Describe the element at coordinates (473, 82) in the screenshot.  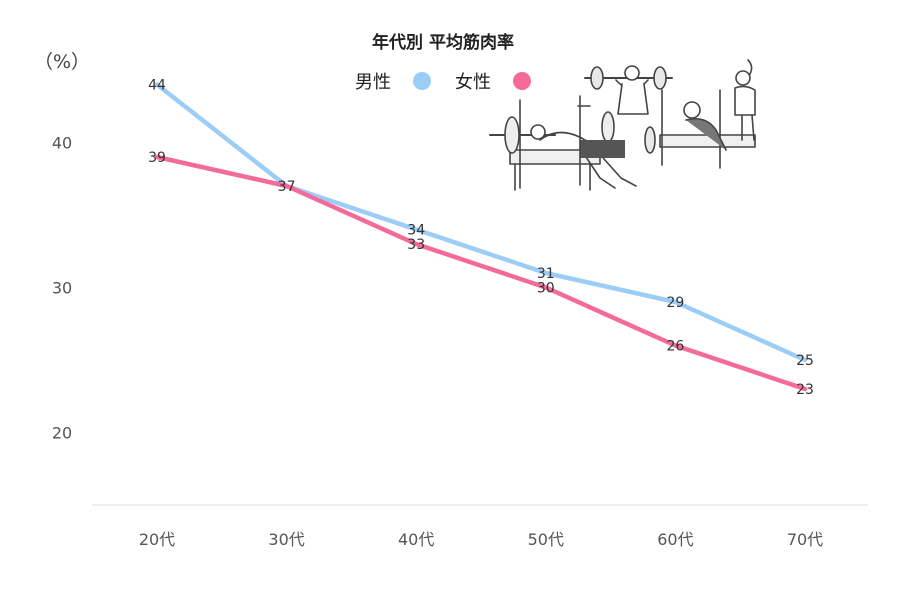
I see `legend-label: 女性` at that location.